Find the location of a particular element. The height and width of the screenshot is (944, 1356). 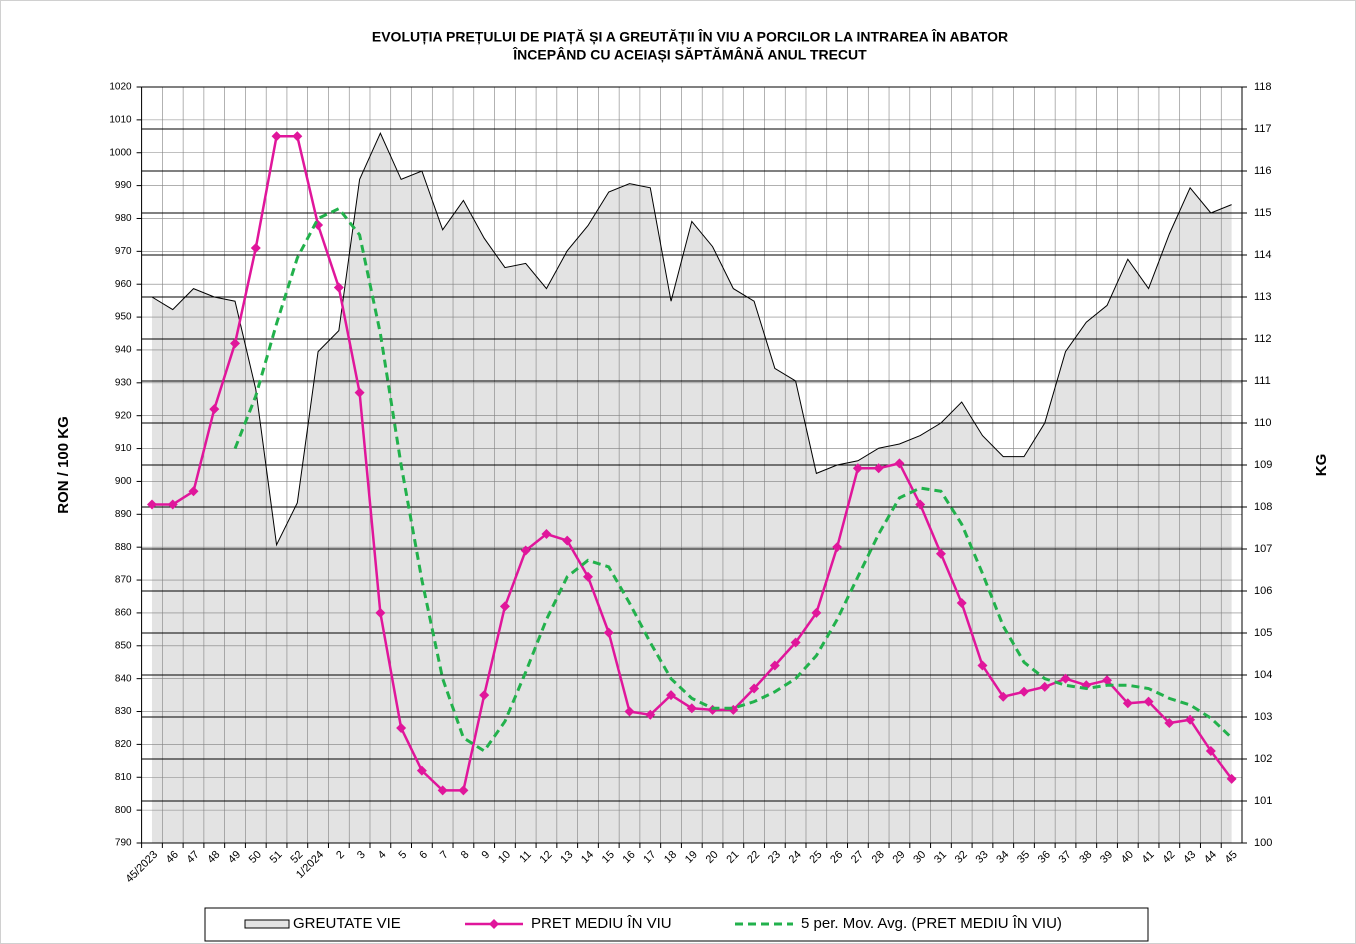

y-tick-label: 800 is located at coordinates (123, 810).